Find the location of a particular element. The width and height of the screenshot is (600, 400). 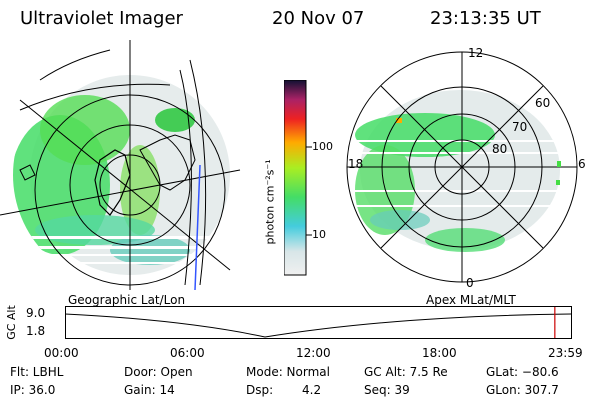

mlt-label-0: 0 is located at coordinates (470, 283).